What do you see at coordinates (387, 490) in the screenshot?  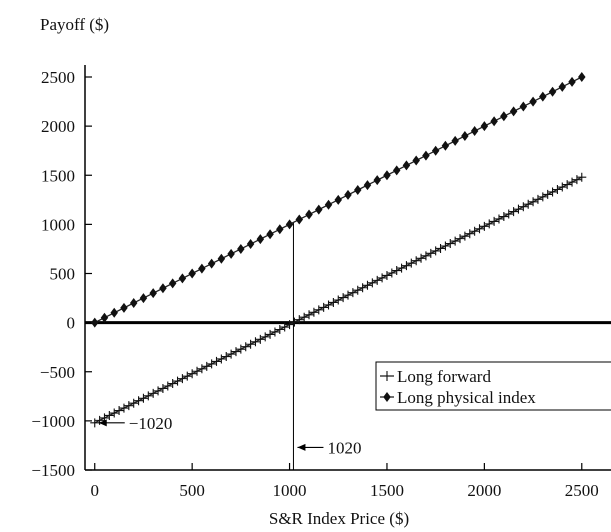 I see `x-tick-label: 1500` at bounding box center [387, 490].